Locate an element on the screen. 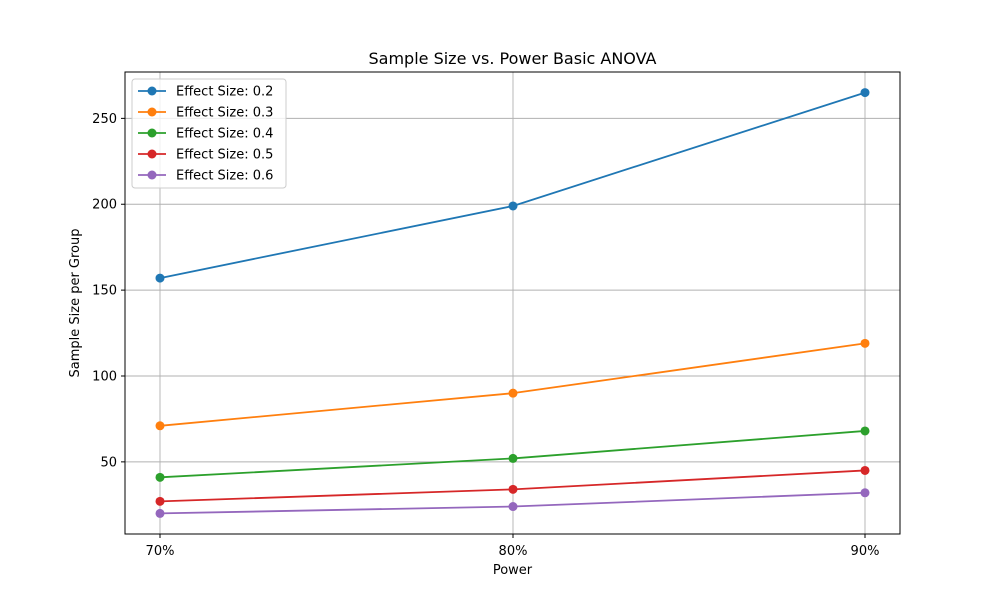 Image resolution: width=1000 pixels, height=600 pixels. legend-box is located at coordinates (209, 133).